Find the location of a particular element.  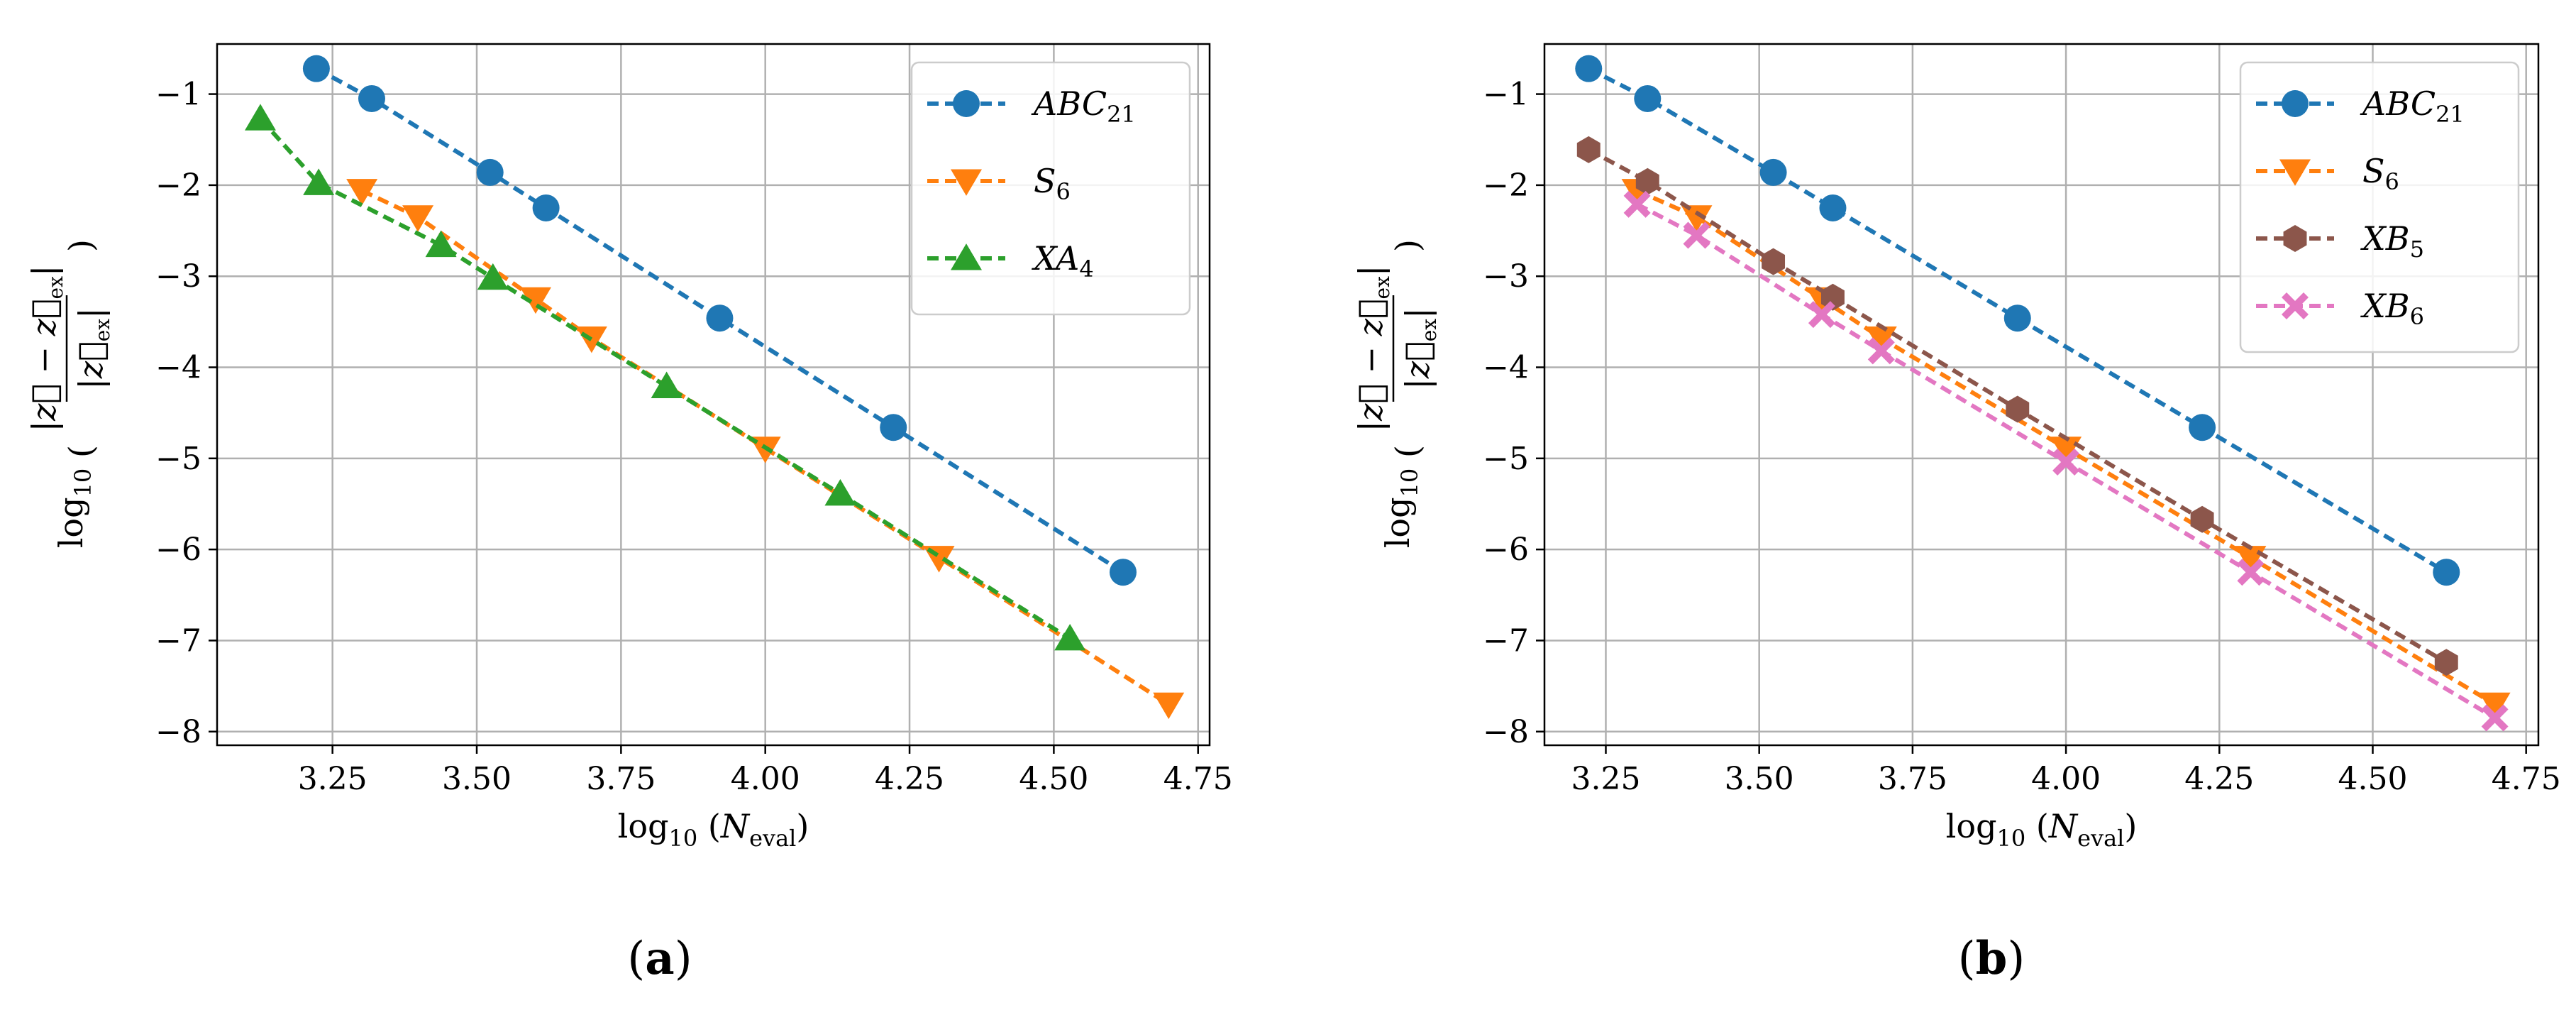

legend: ABC21 S6 XB5 XB6 is located at coordinates (2379, 207).